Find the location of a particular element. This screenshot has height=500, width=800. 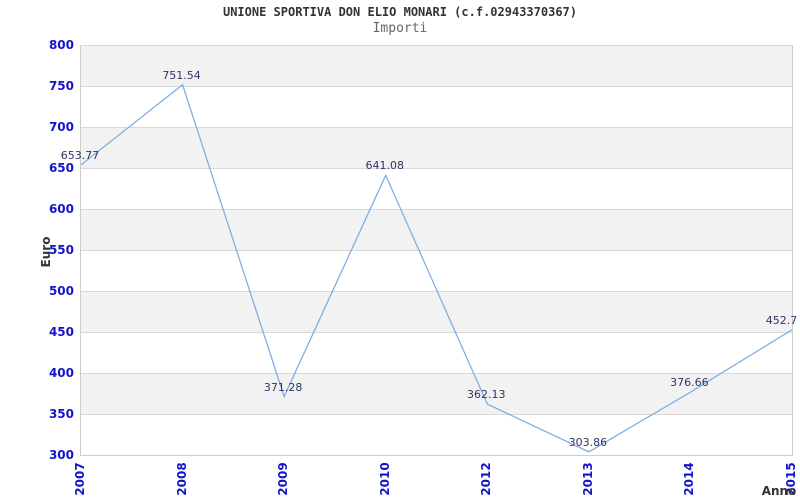

x-tick-label: 2012 is located at coordinates (486, 479).